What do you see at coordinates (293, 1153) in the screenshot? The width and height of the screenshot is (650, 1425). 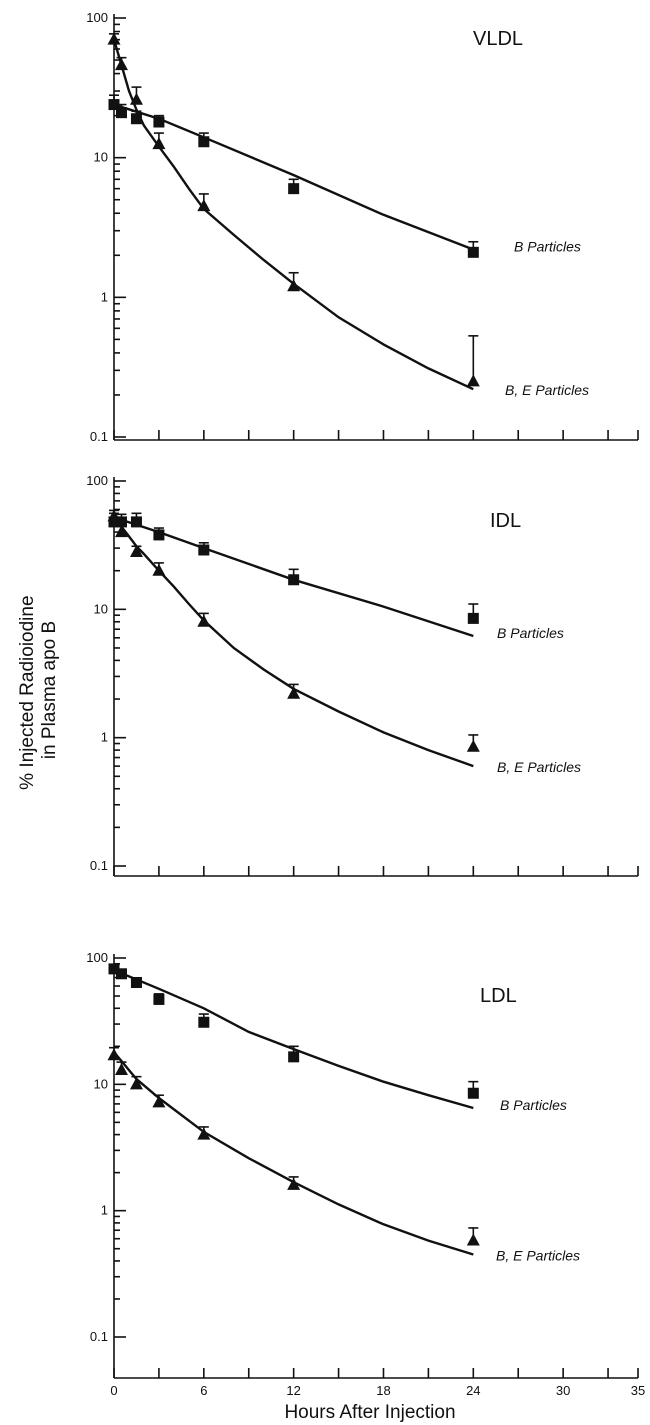 I see `panel-ldl-b-e-particles-curve` at bounding box center [293, 1153].